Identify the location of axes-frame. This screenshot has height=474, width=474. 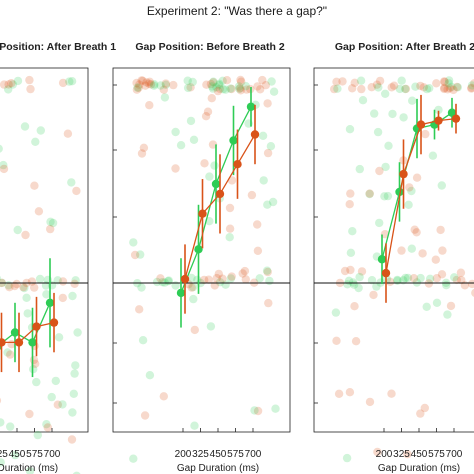
(44, 250).